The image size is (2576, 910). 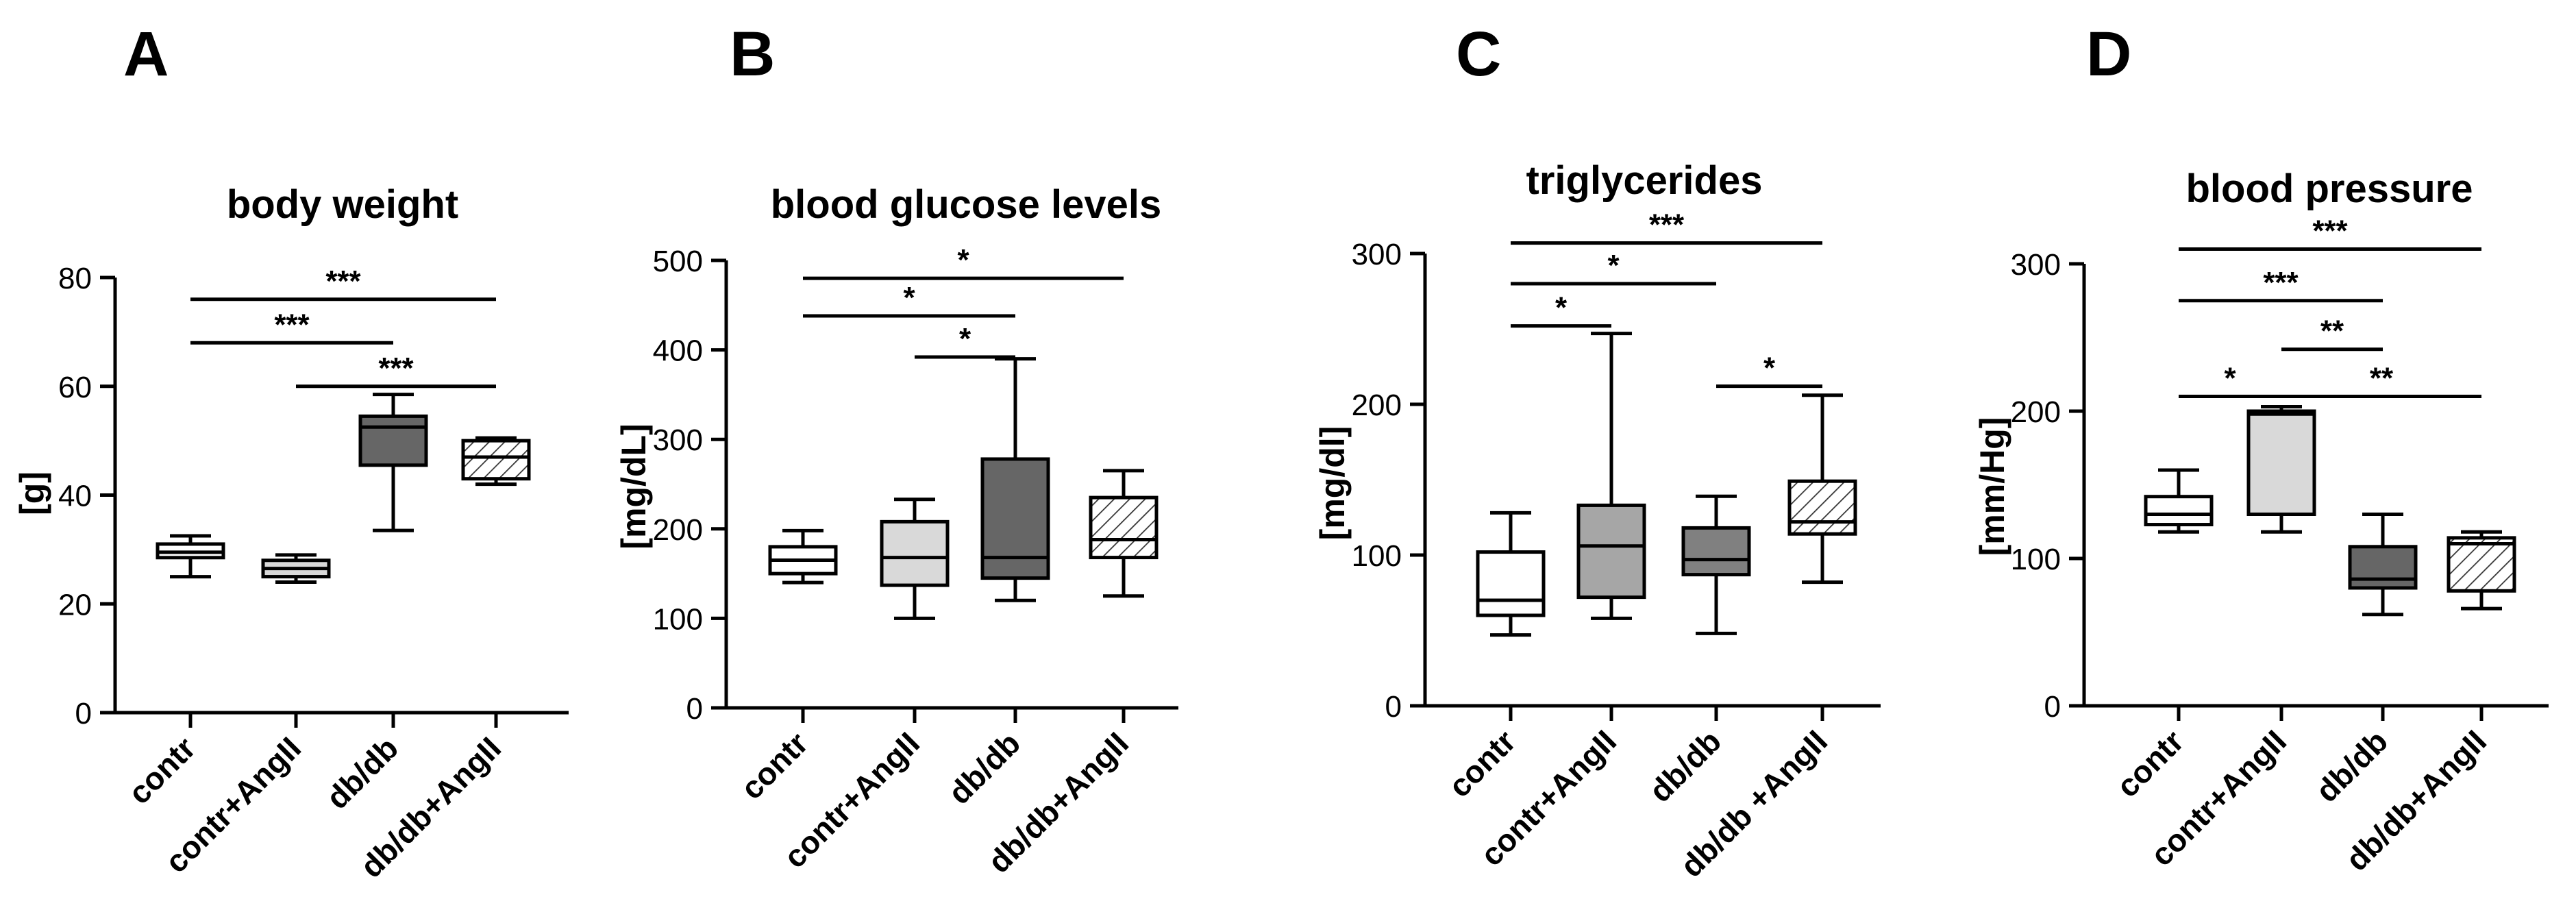 What do you see at coordinates (1644, 180) in the screenshot?
I see `chart-title: triglycerides` at bounding box center [1644, 180].